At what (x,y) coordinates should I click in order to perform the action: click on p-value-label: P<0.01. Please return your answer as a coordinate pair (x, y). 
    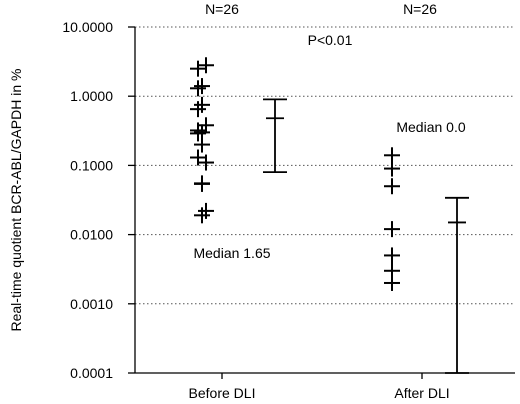
    Looking at the image, I should click on (330, 40).